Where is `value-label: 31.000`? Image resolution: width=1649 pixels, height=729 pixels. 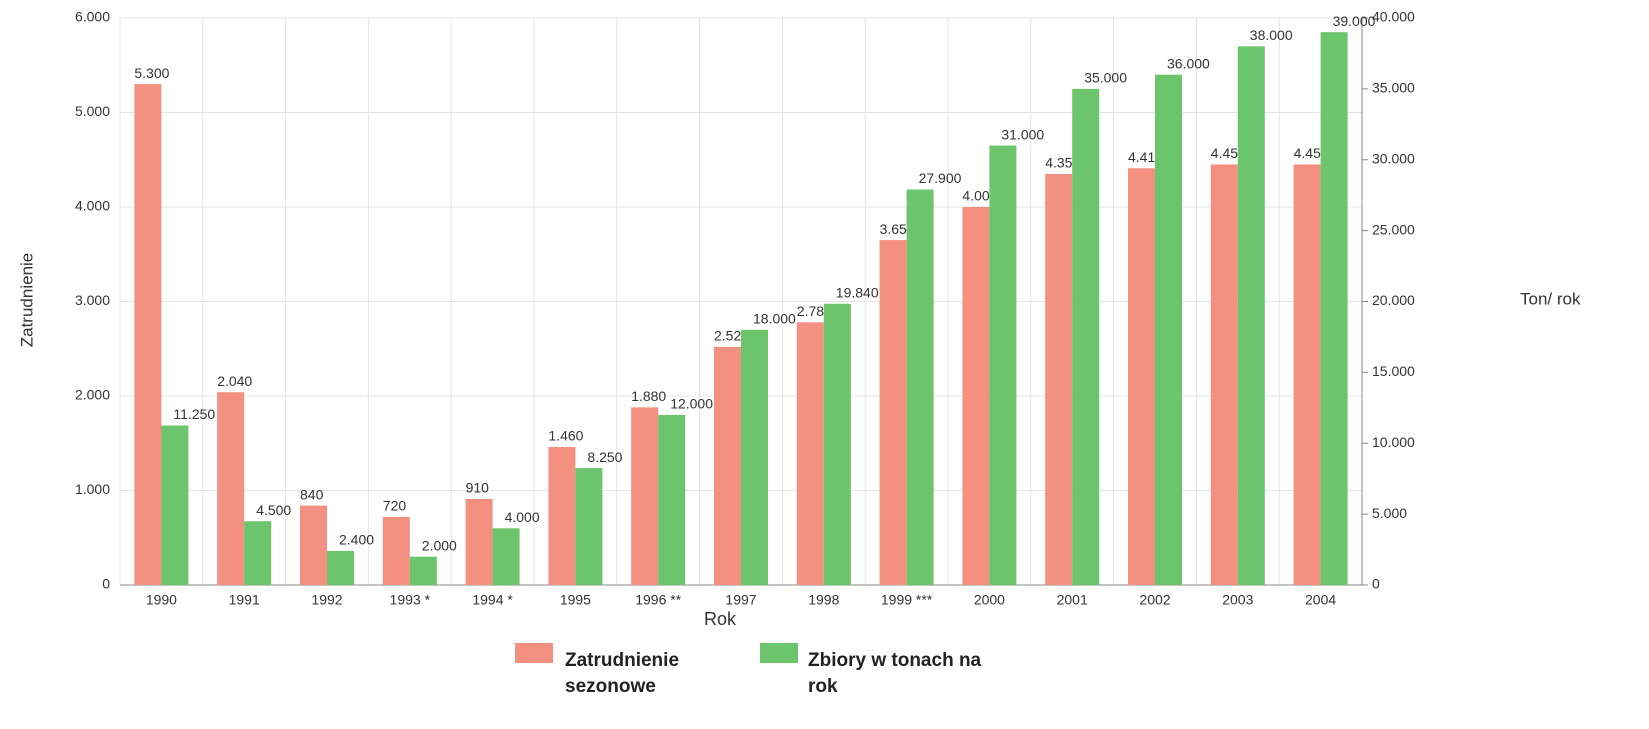
value-label: 31.000 is located at coordinates (1022, 134).